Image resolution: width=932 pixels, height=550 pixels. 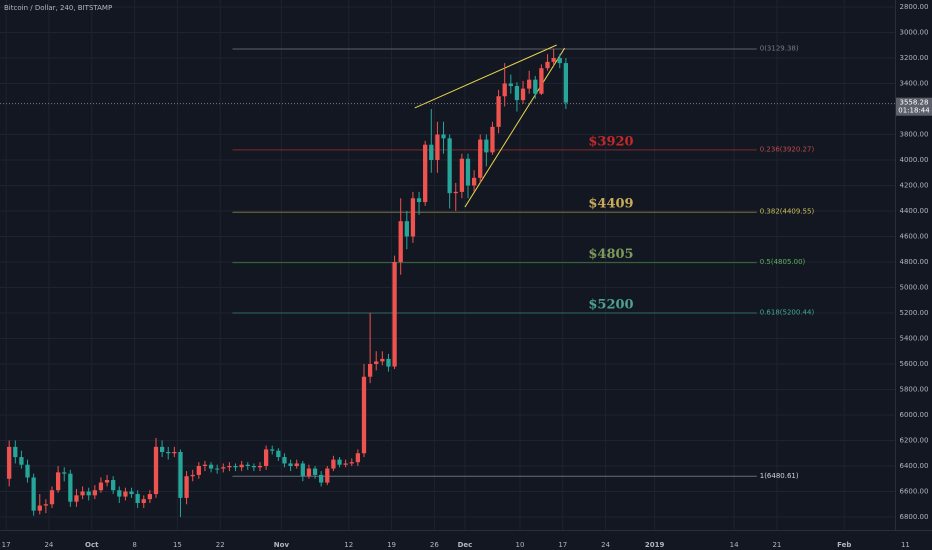 What do you see at coordinates (134, 545) in the screenshot?
I see `x-tick-label: 8` at bounding box center [134, 545].